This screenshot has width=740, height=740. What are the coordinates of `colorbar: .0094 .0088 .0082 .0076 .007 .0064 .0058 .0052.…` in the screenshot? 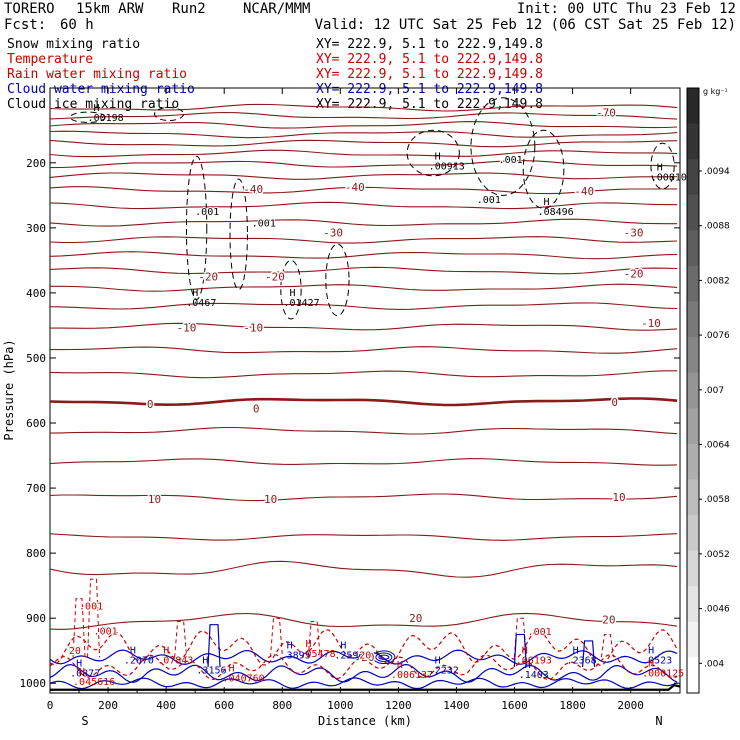 It's located at (708, 390).